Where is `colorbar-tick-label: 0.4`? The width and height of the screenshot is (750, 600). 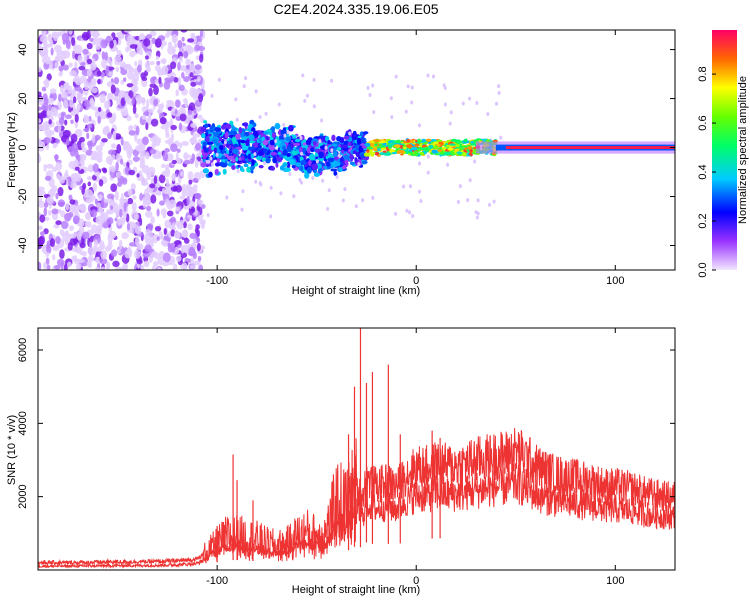 colorbar-tick-label: 0.4 is located at coordinates (703, 171).